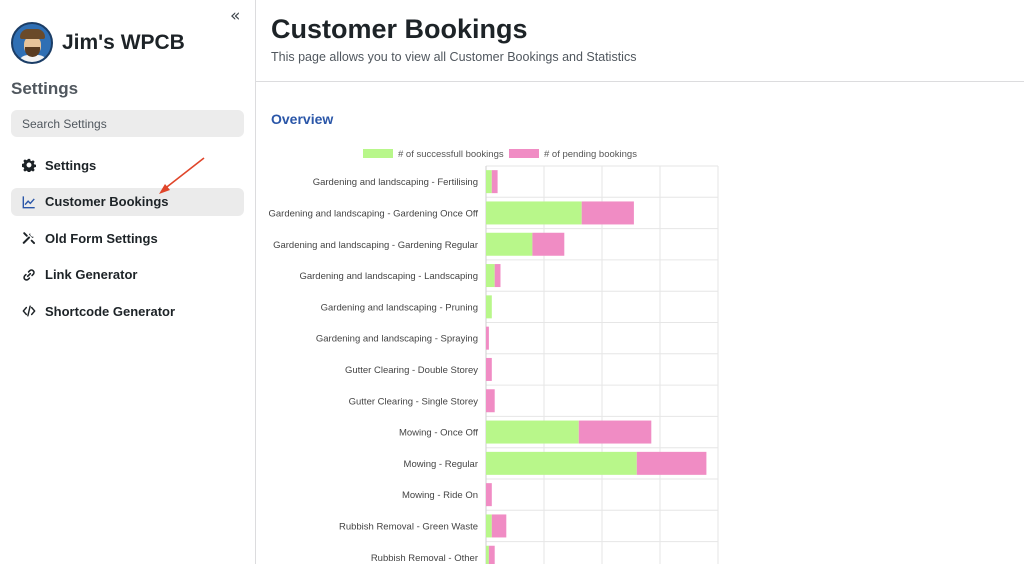 The image size is (1024, 564). Describe the element at coordinates (91, 274) in the screenshot. I see `sidebar-item-label: Link Generator` at that location.